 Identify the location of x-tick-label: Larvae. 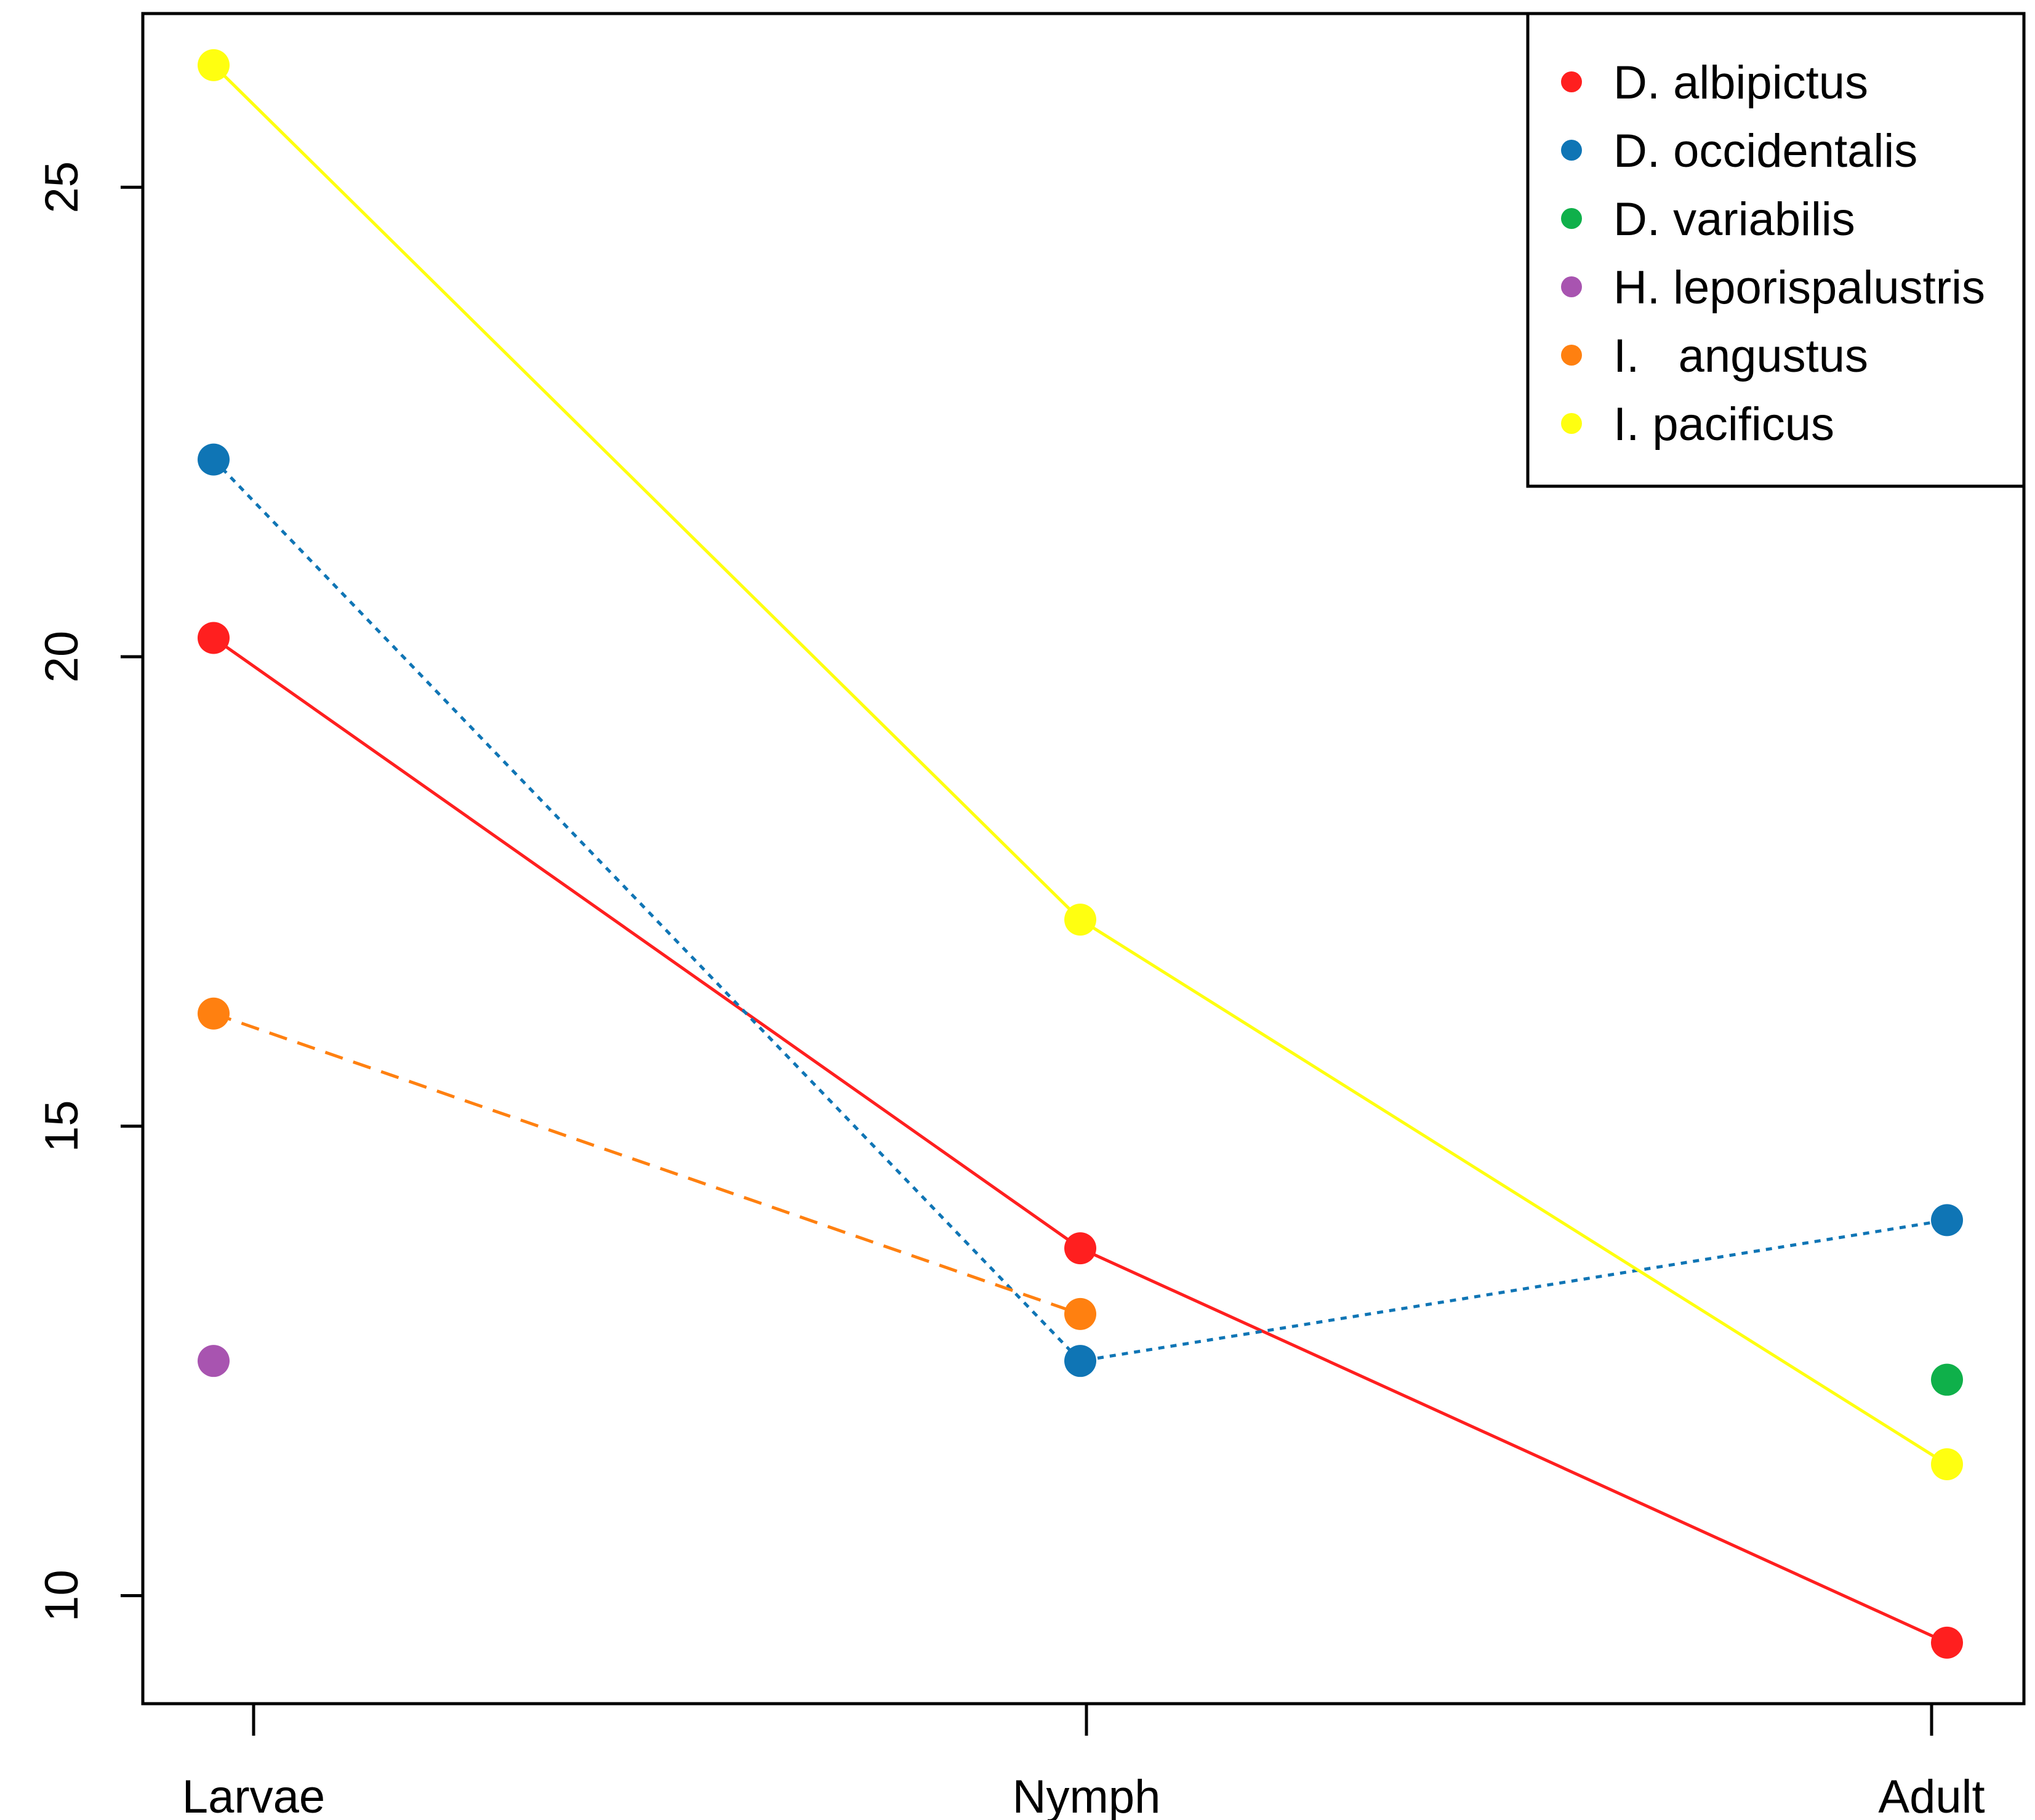
(253, 1795).